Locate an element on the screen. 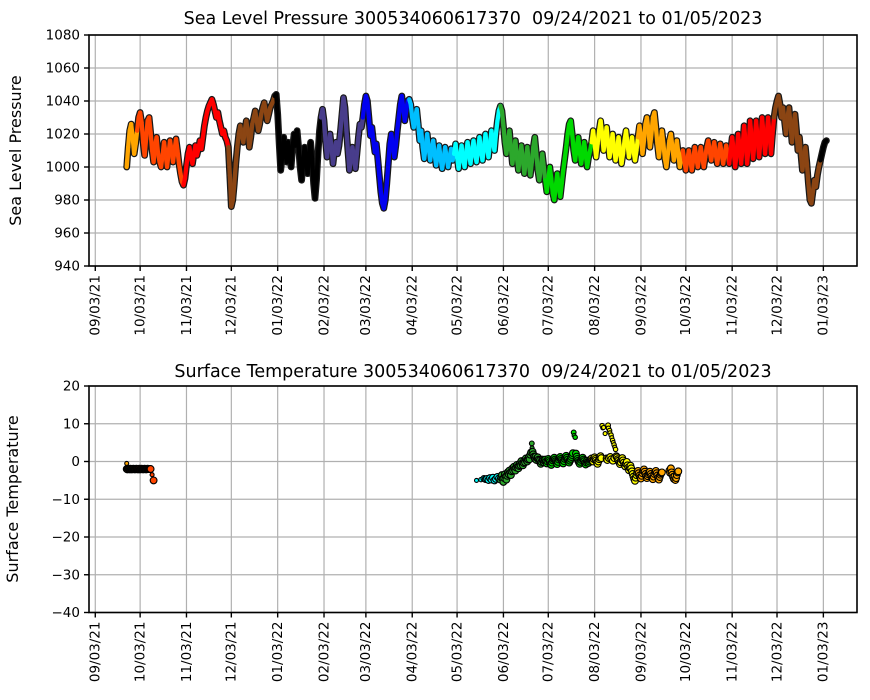 This screenshot has width=870, height=700. y-tick-label: 960 is located at coordinates (67, 234).